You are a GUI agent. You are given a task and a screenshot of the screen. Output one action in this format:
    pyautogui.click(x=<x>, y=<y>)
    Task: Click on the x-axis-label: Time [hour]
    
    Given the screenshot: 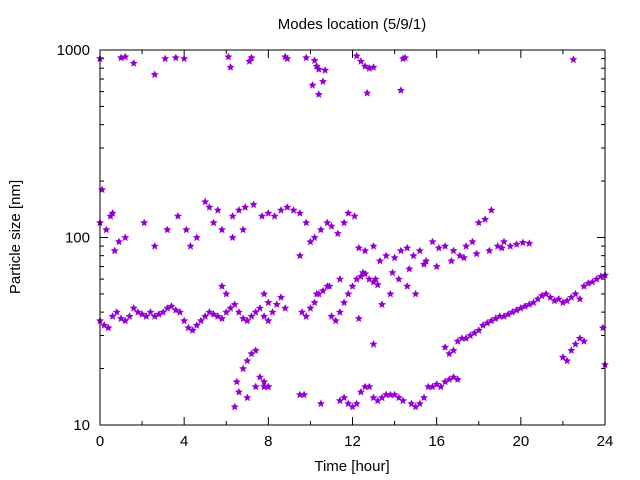 What is the action you would take?
    pyautogui.click(x=351, y=466)
    